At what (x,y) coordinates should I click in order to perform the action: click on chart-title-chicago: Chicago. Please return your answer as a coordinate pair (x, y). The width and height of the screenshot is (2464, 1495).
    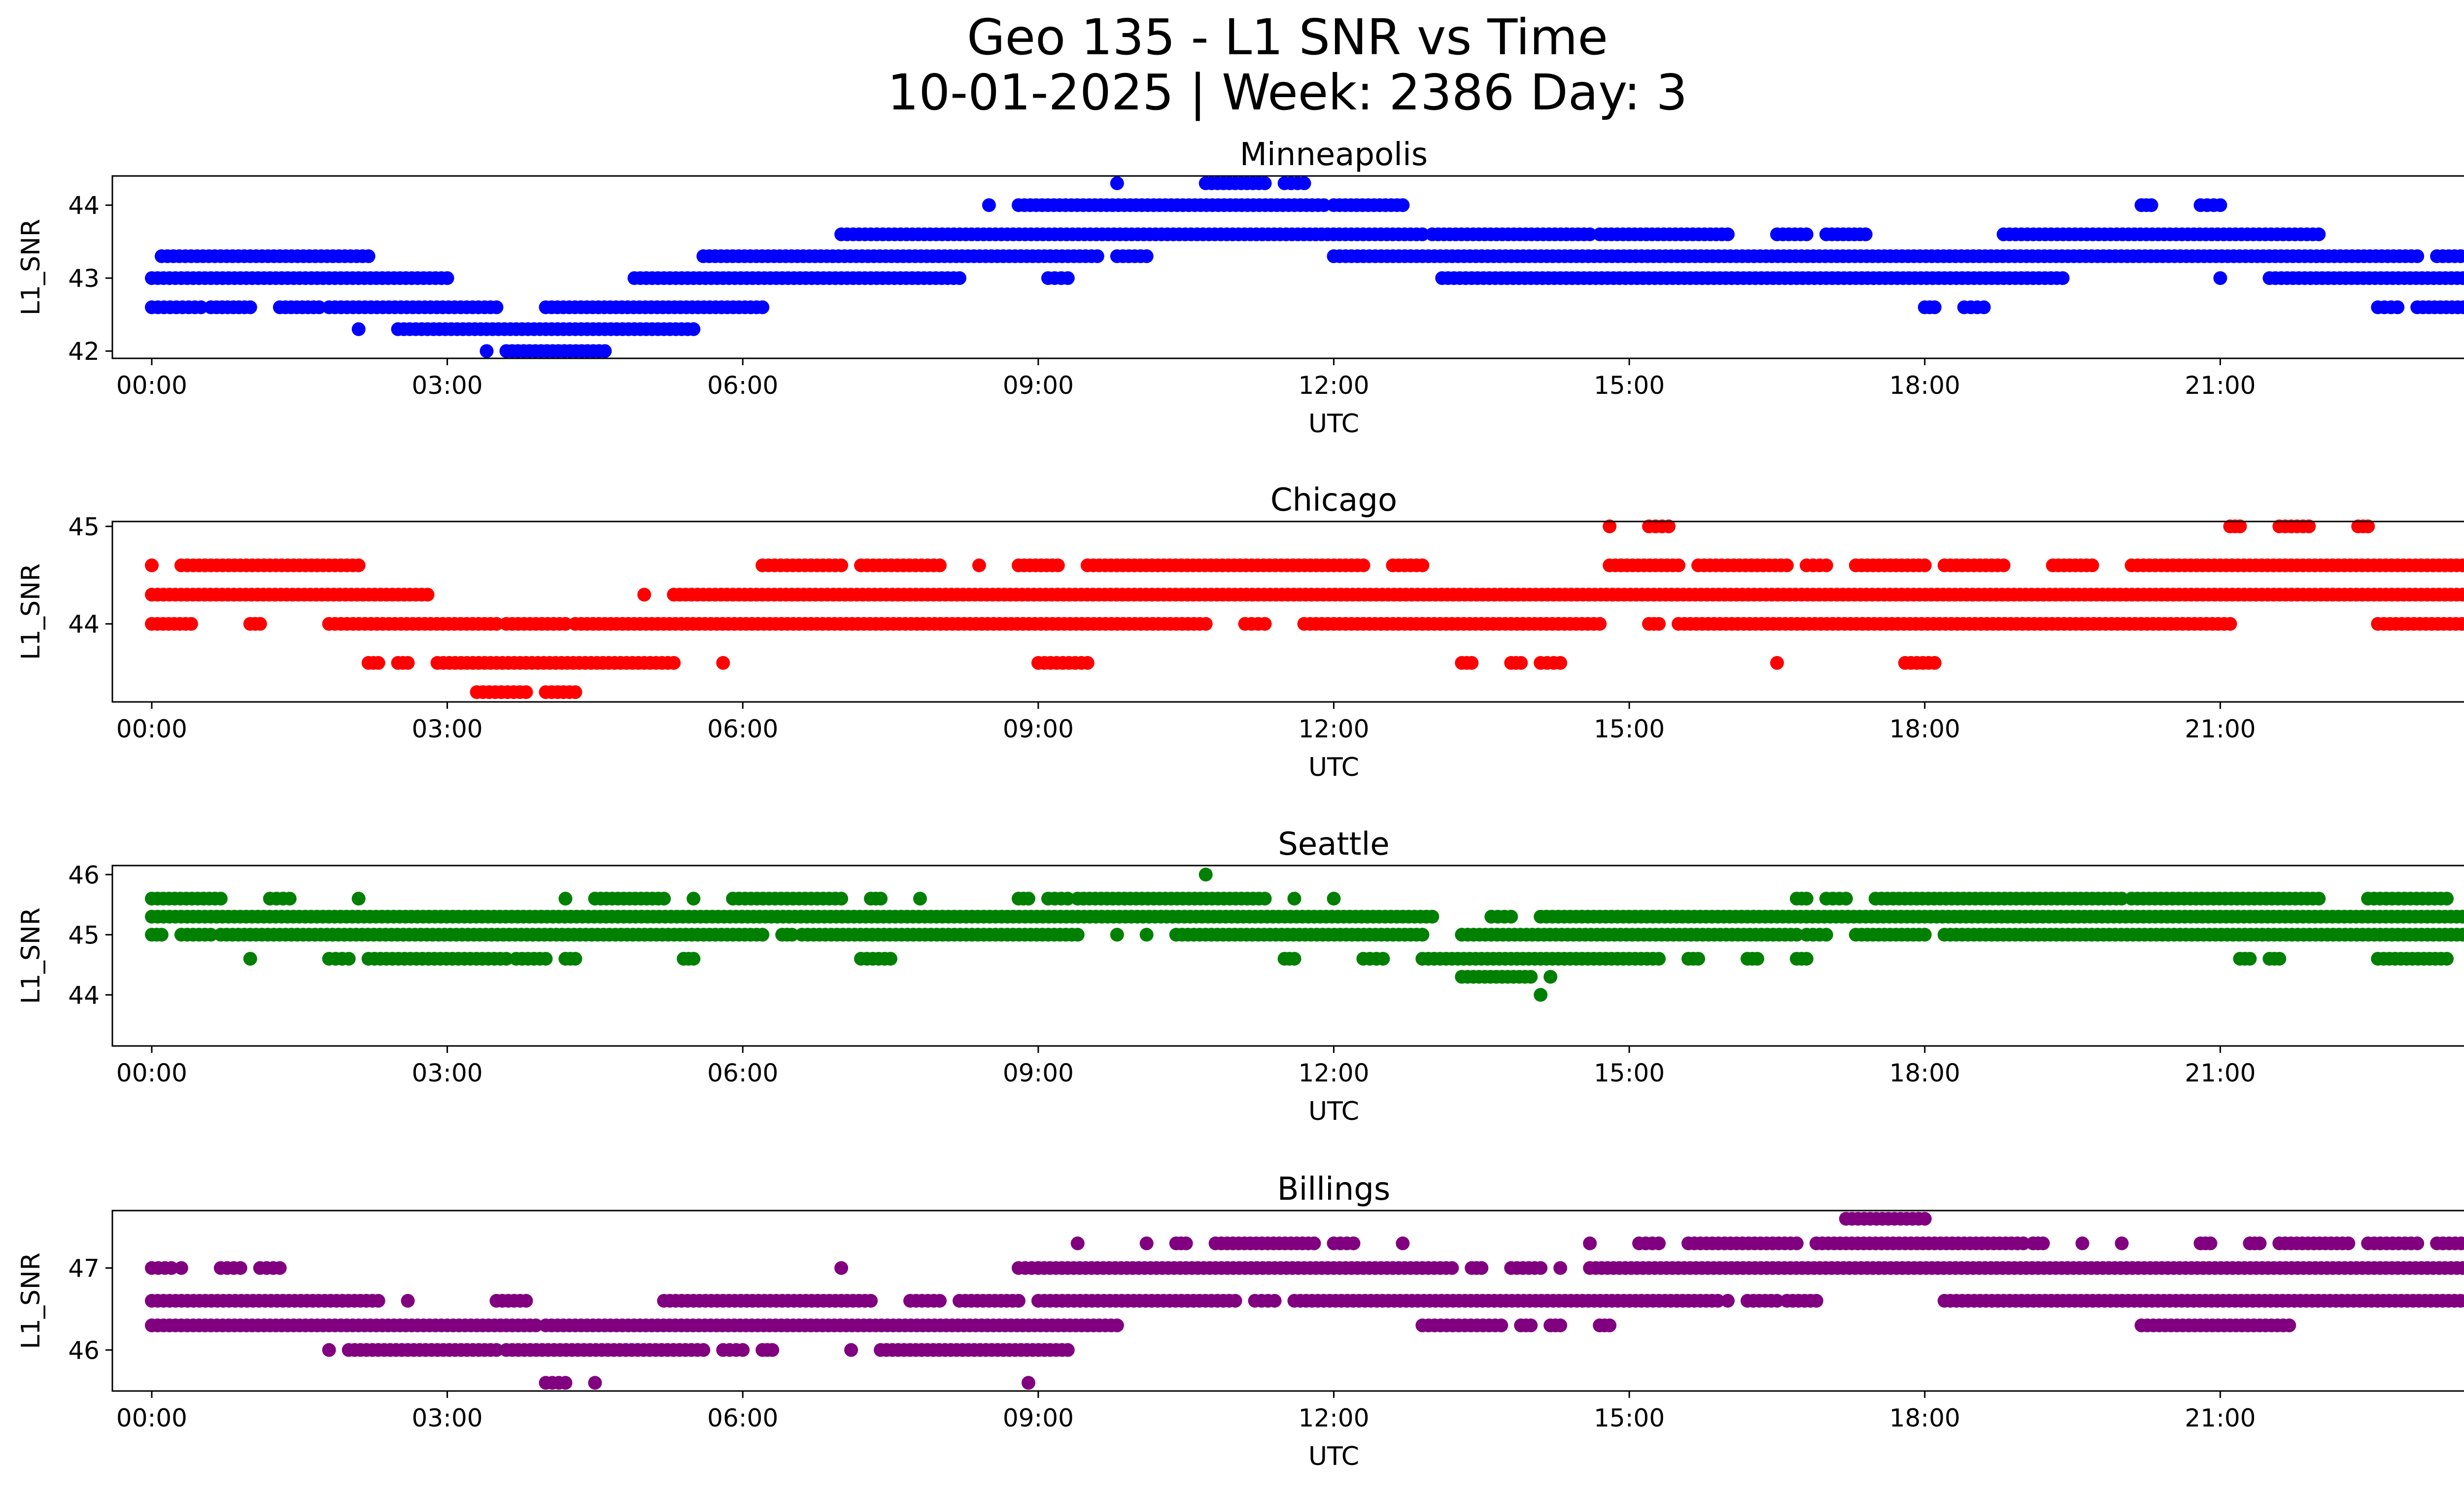
    Looking at the image, I should click on (1333, 500).